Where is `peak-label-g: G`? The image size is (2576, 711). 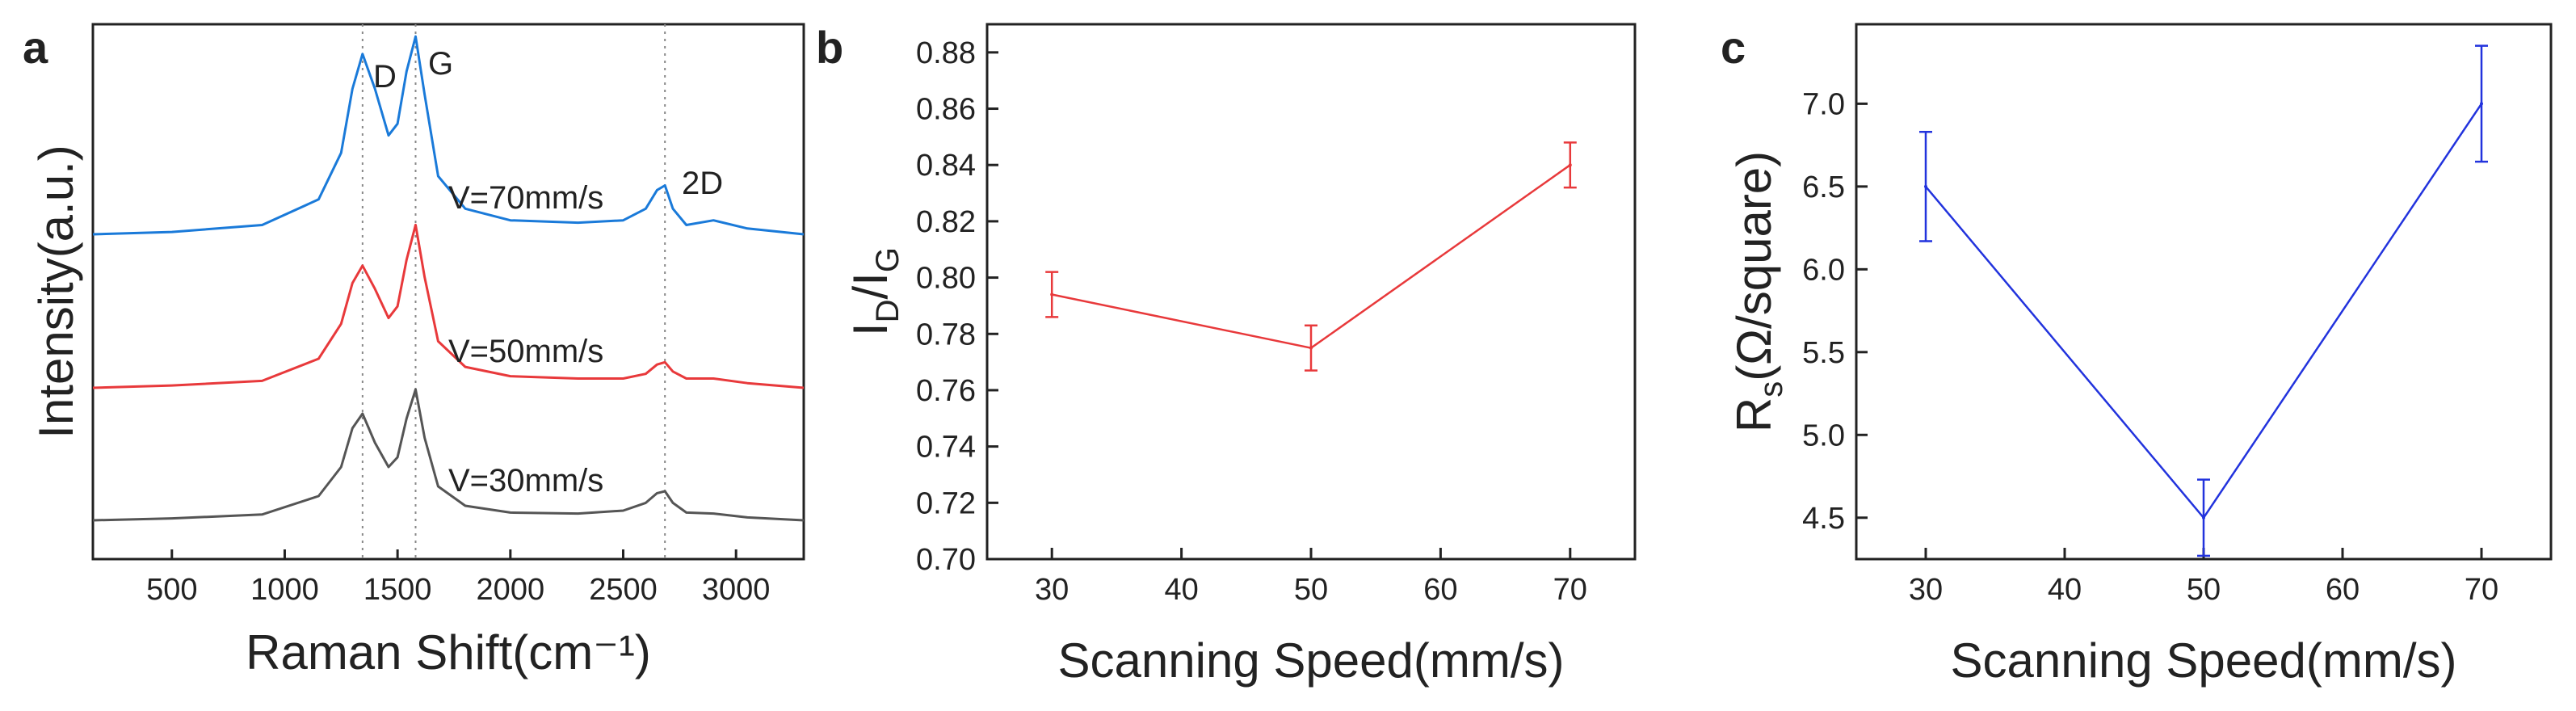 peak-label-g: G is located at coordinates (440, 64).